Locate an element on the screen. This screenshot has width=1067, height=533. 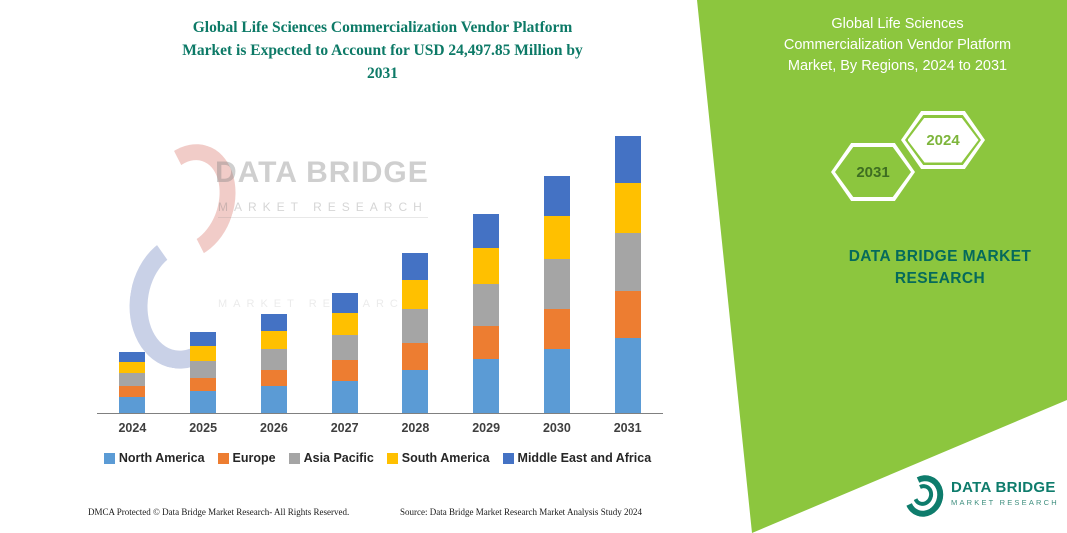
bar-column-2030 is located at coordinates (557, 273).